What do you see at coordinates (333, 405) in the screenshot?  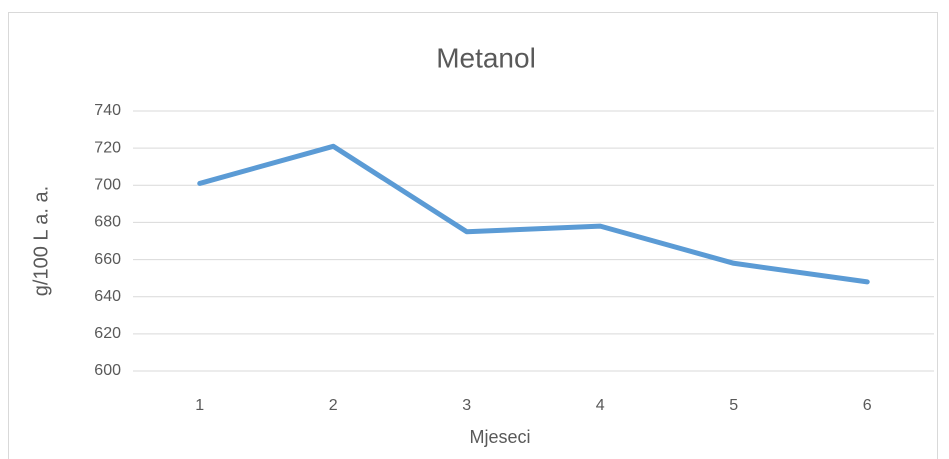 I see `x-tick-label: 2` at bounding box center [333, 405].